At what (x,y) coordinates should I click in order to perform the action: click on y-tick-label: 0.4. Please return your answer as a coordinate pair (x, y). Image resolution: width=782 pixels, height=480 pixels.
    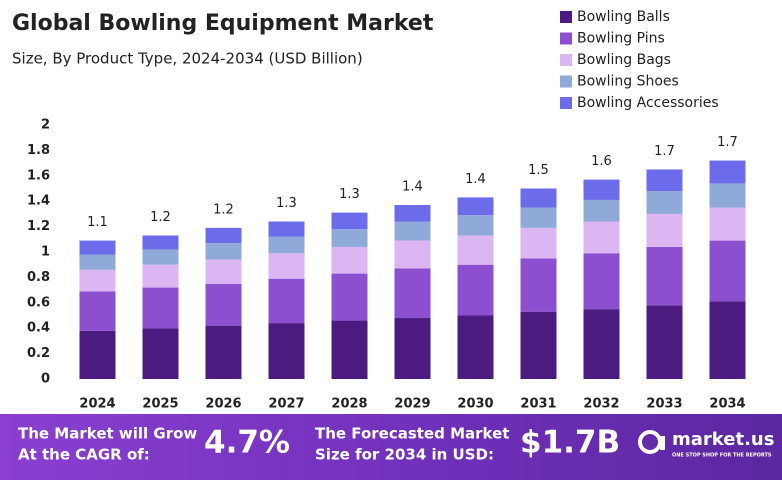
    Looking at the image, I should click on (38, 328).